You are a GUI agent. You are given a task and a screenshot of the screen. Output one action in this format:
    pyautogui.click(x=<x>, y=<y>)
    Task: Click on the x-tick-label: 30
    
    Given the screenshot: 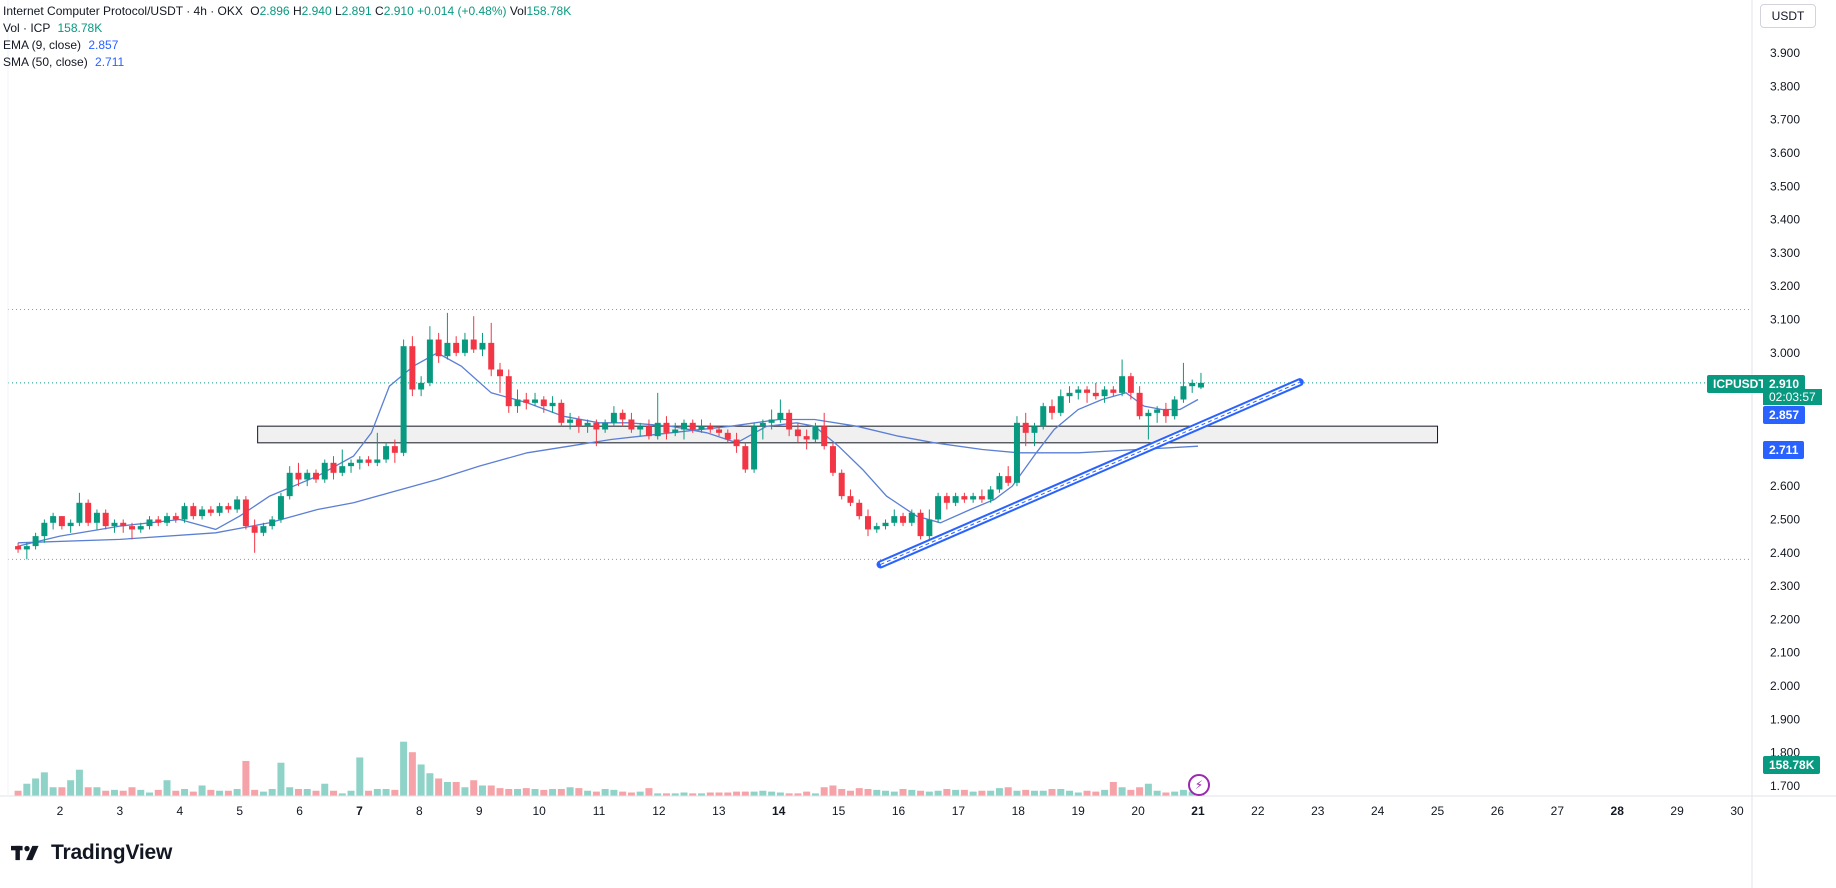 What is the action you would take?
    pyautogui.click(x=1737, y=811)
    